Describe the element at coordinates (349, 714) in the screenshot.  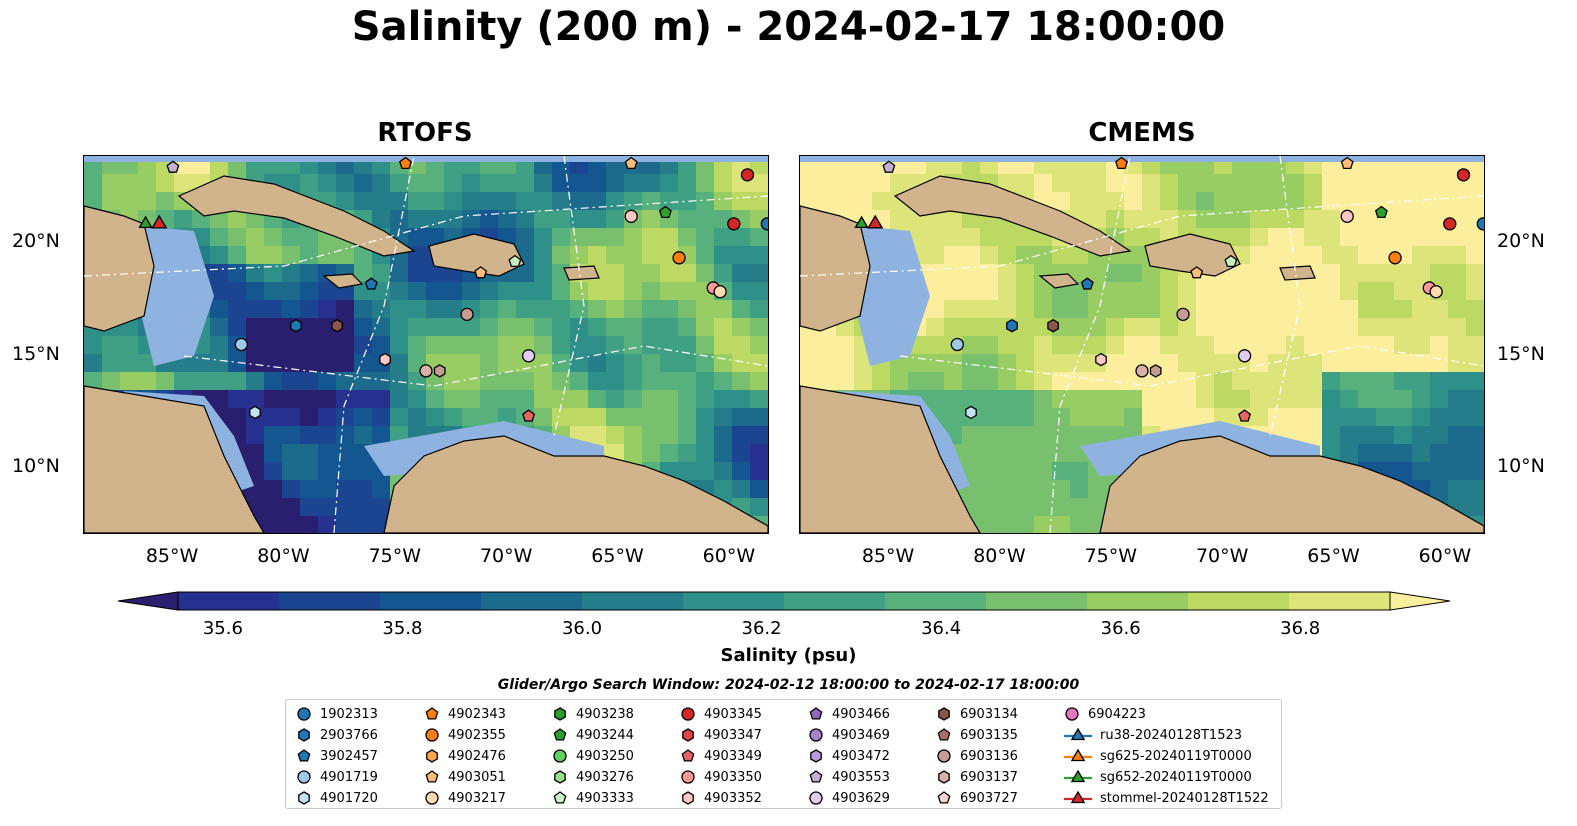
I see `legend-label: 1902313` at that location.